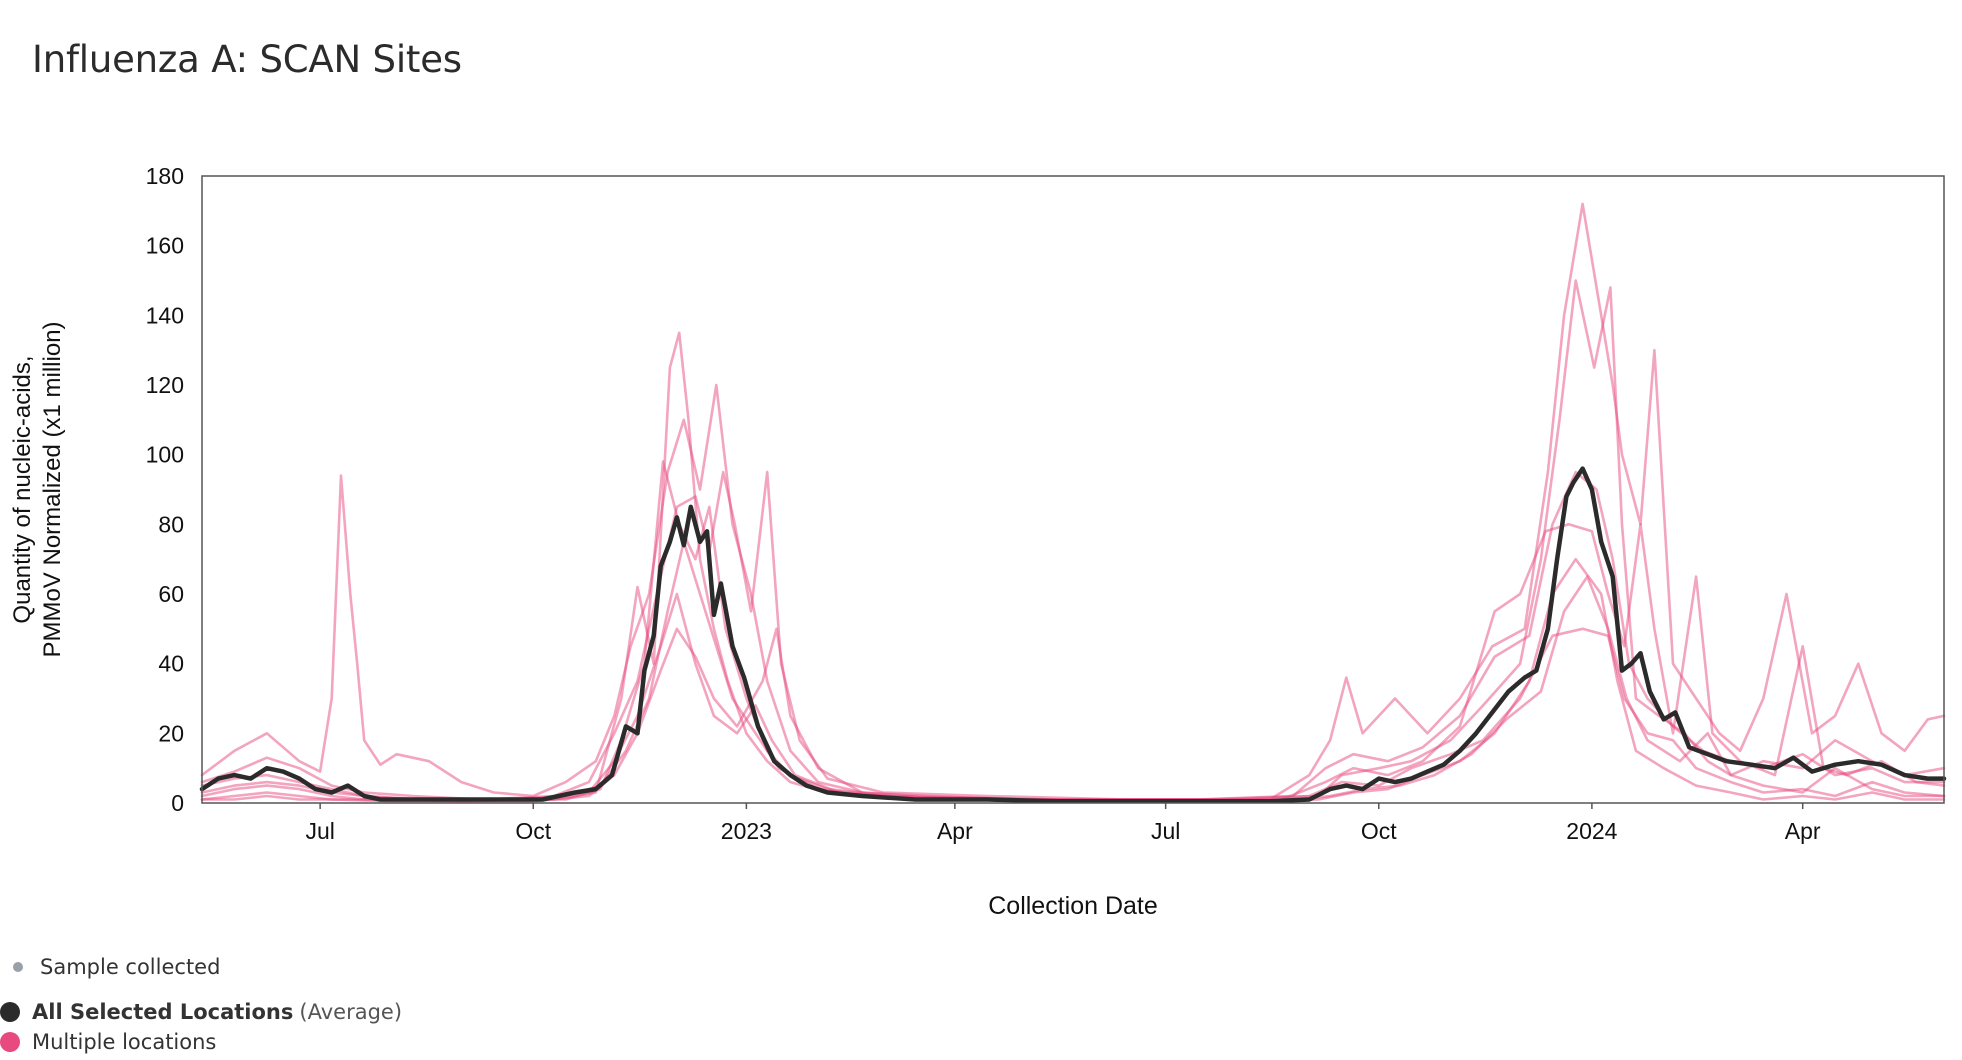  What do you see at coordinates (10, 1012) in the screenshot?
I see `average-dot-icon` at bounding box center [10, 1012].